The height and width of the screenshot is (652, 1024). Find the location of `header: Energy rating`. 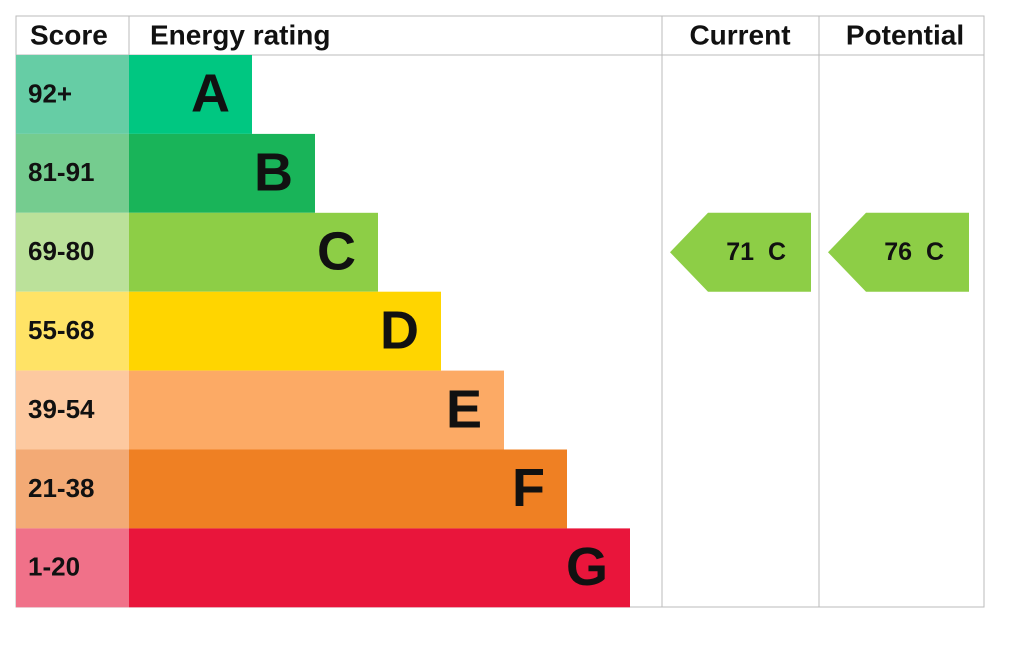

header: Energy rating is located at coordinates (240, 34).